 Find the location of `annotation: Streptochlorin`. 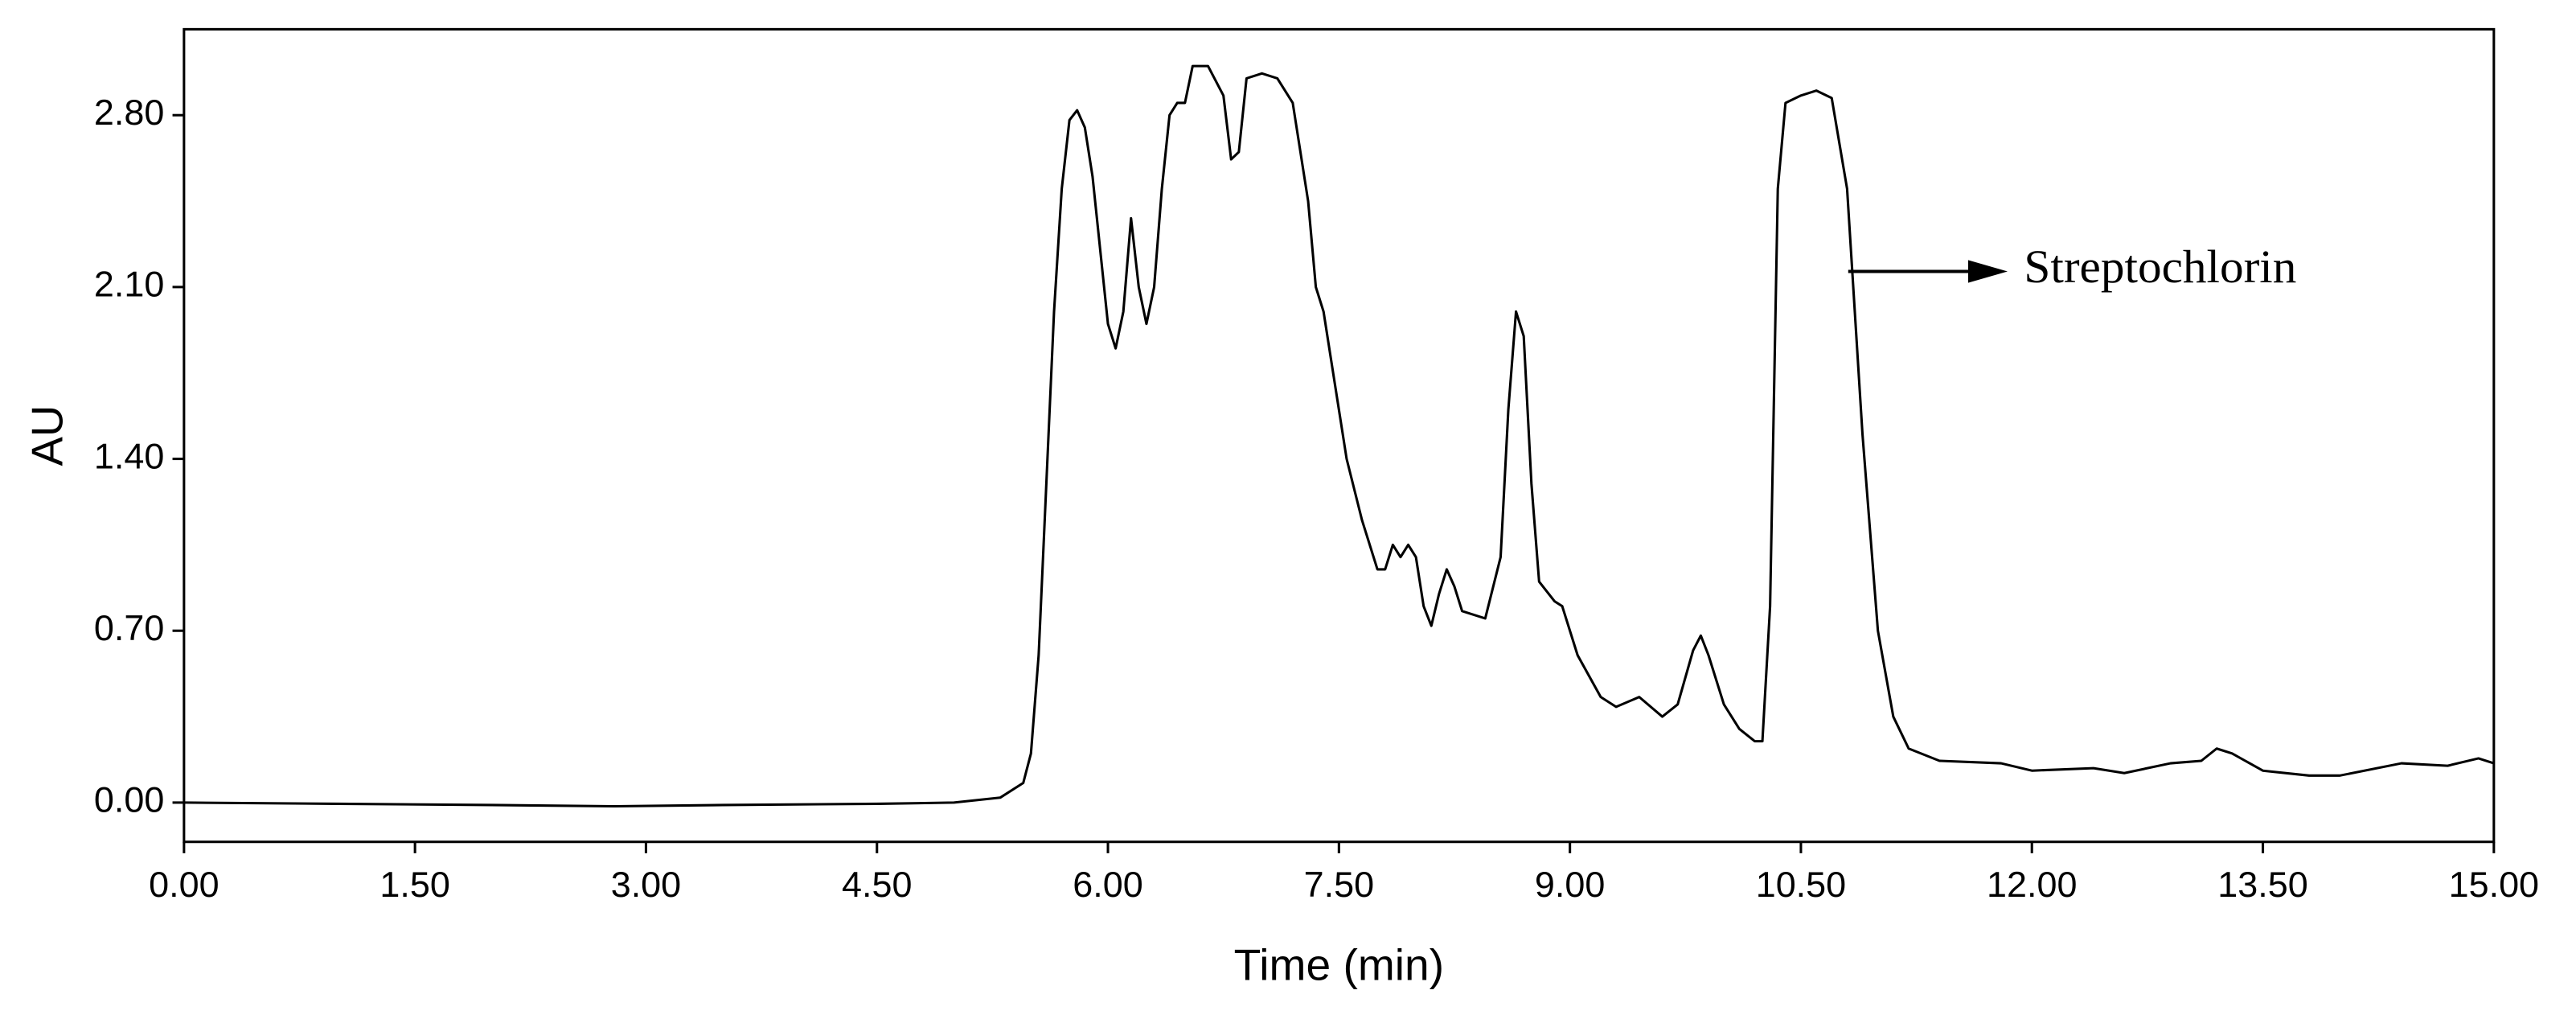

annotation: Streptochlorin is located at coordinates (2160, 266).